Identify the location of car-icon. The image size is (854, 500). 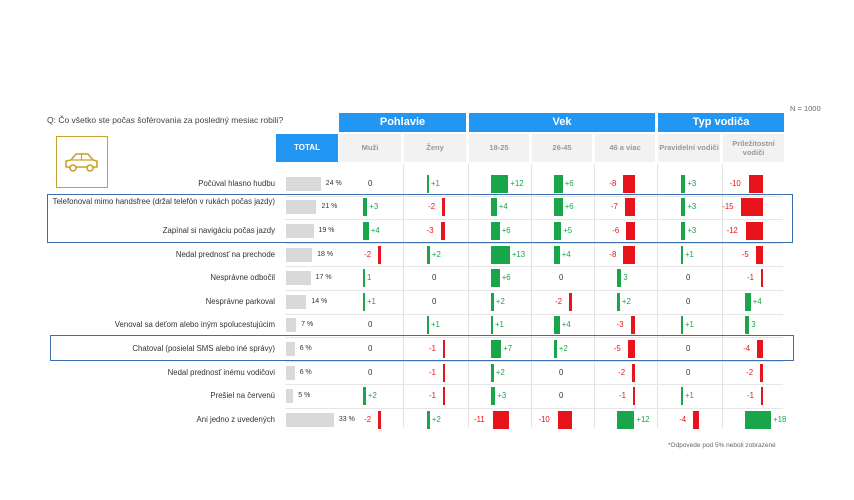
(81, 162).